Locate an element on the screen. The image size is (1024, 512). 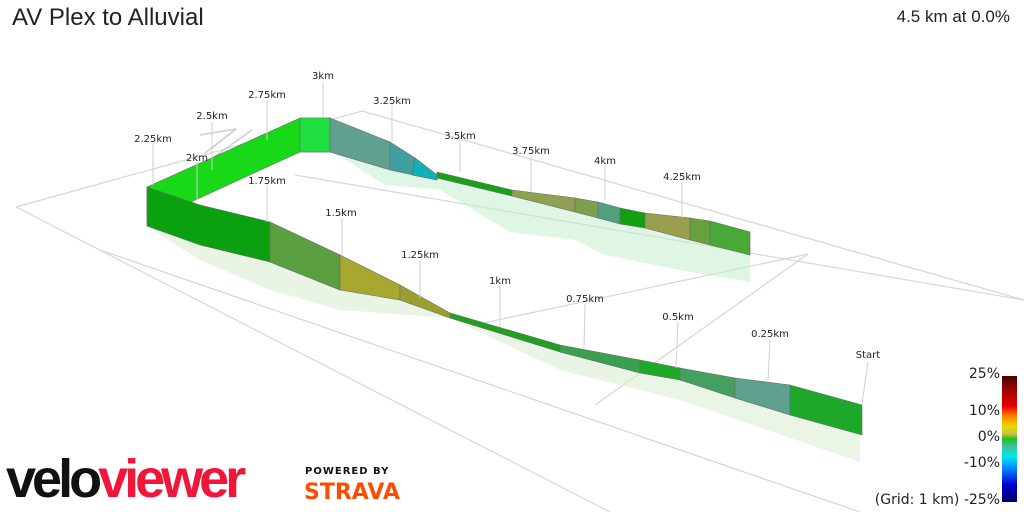
marker-1-25km: 1.25km is located at coordinates (420, 255).